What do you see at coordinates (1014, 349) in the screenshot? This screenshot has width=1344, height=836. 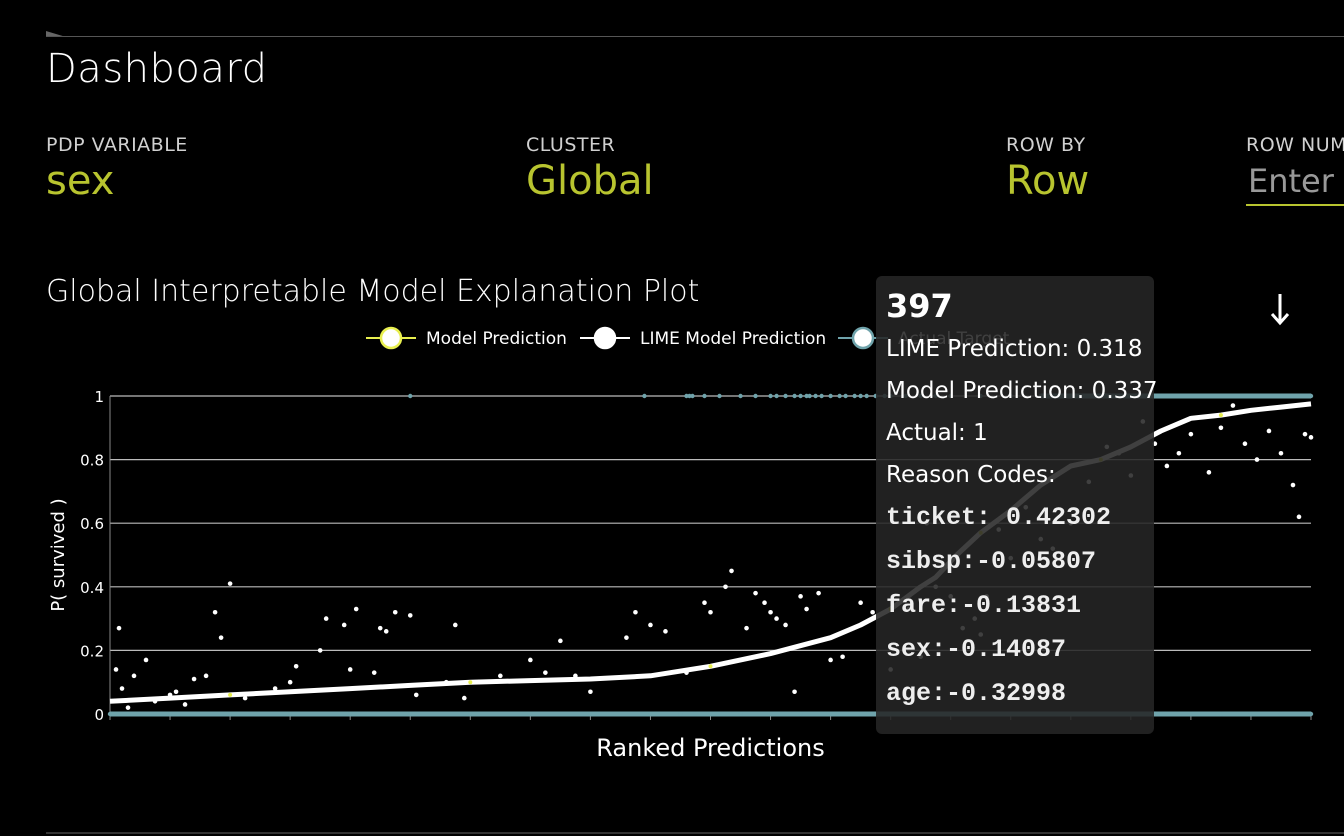 I see `tooltip-lime-prediction: LIME Prediction: 0.318` at bounding box center [1014, 349].